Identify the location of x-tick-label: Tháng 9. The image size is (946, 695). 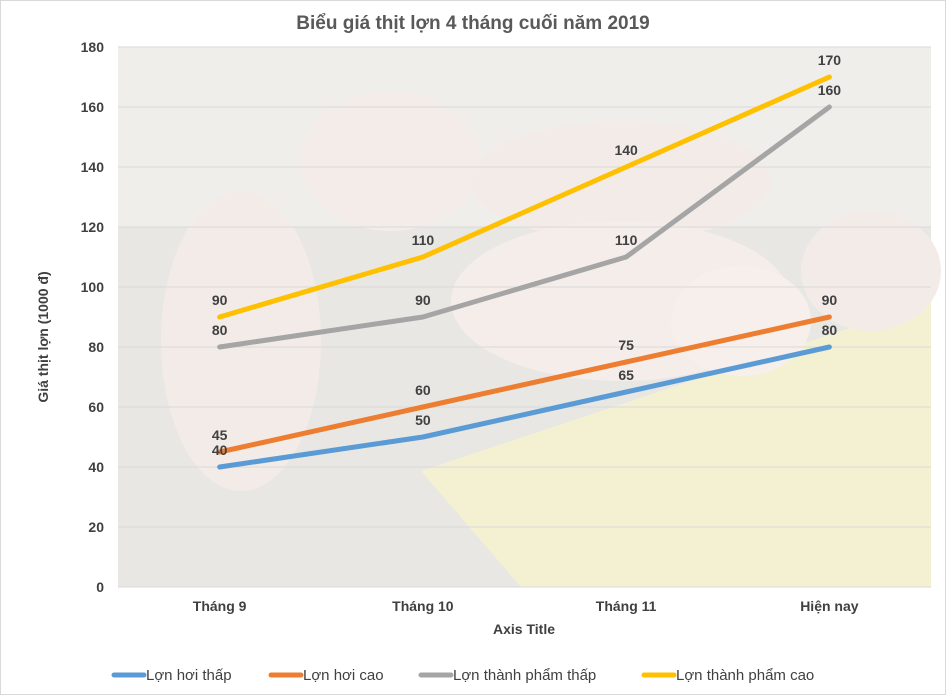
(220, 606).